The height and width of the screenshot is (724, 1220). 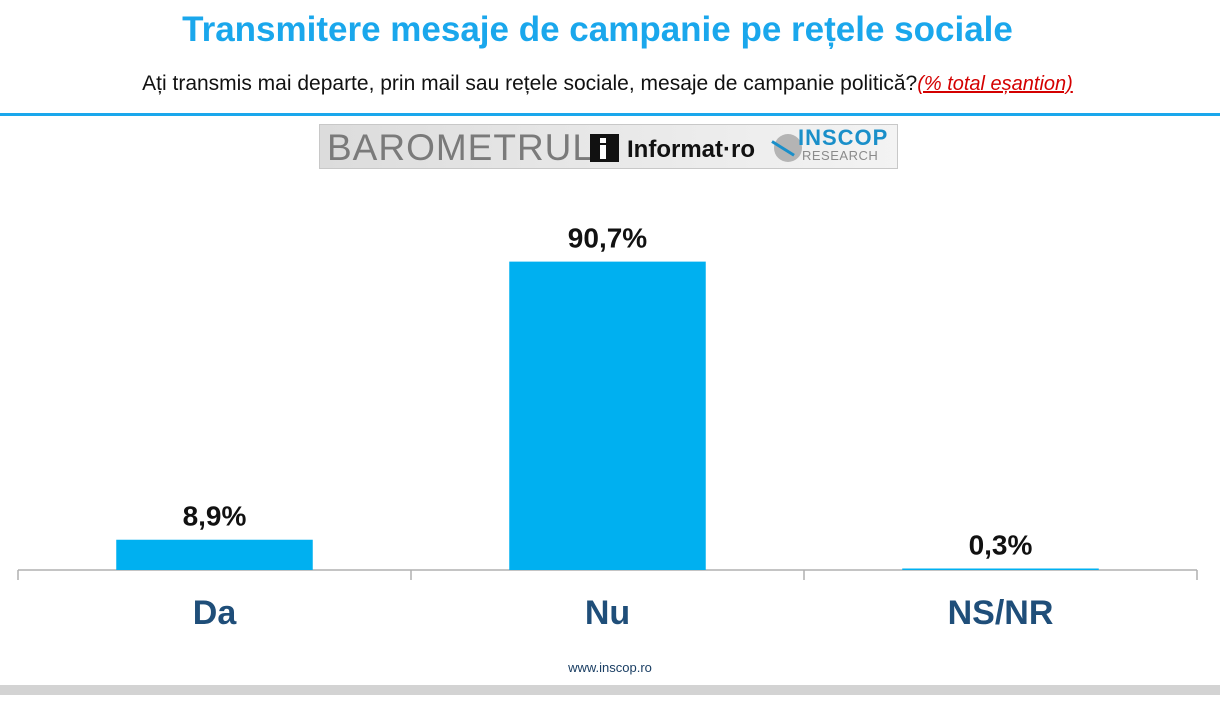 What do you see at coordinates (214, 554) in the screenshot?
I see `bar-da` at bounding box center [214, 554].